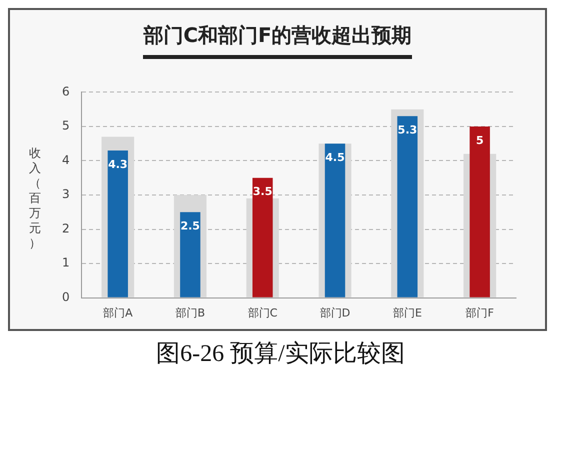  I want to click on chart-title: 部门C和部门F的营收超出预期, so click(277, 40).